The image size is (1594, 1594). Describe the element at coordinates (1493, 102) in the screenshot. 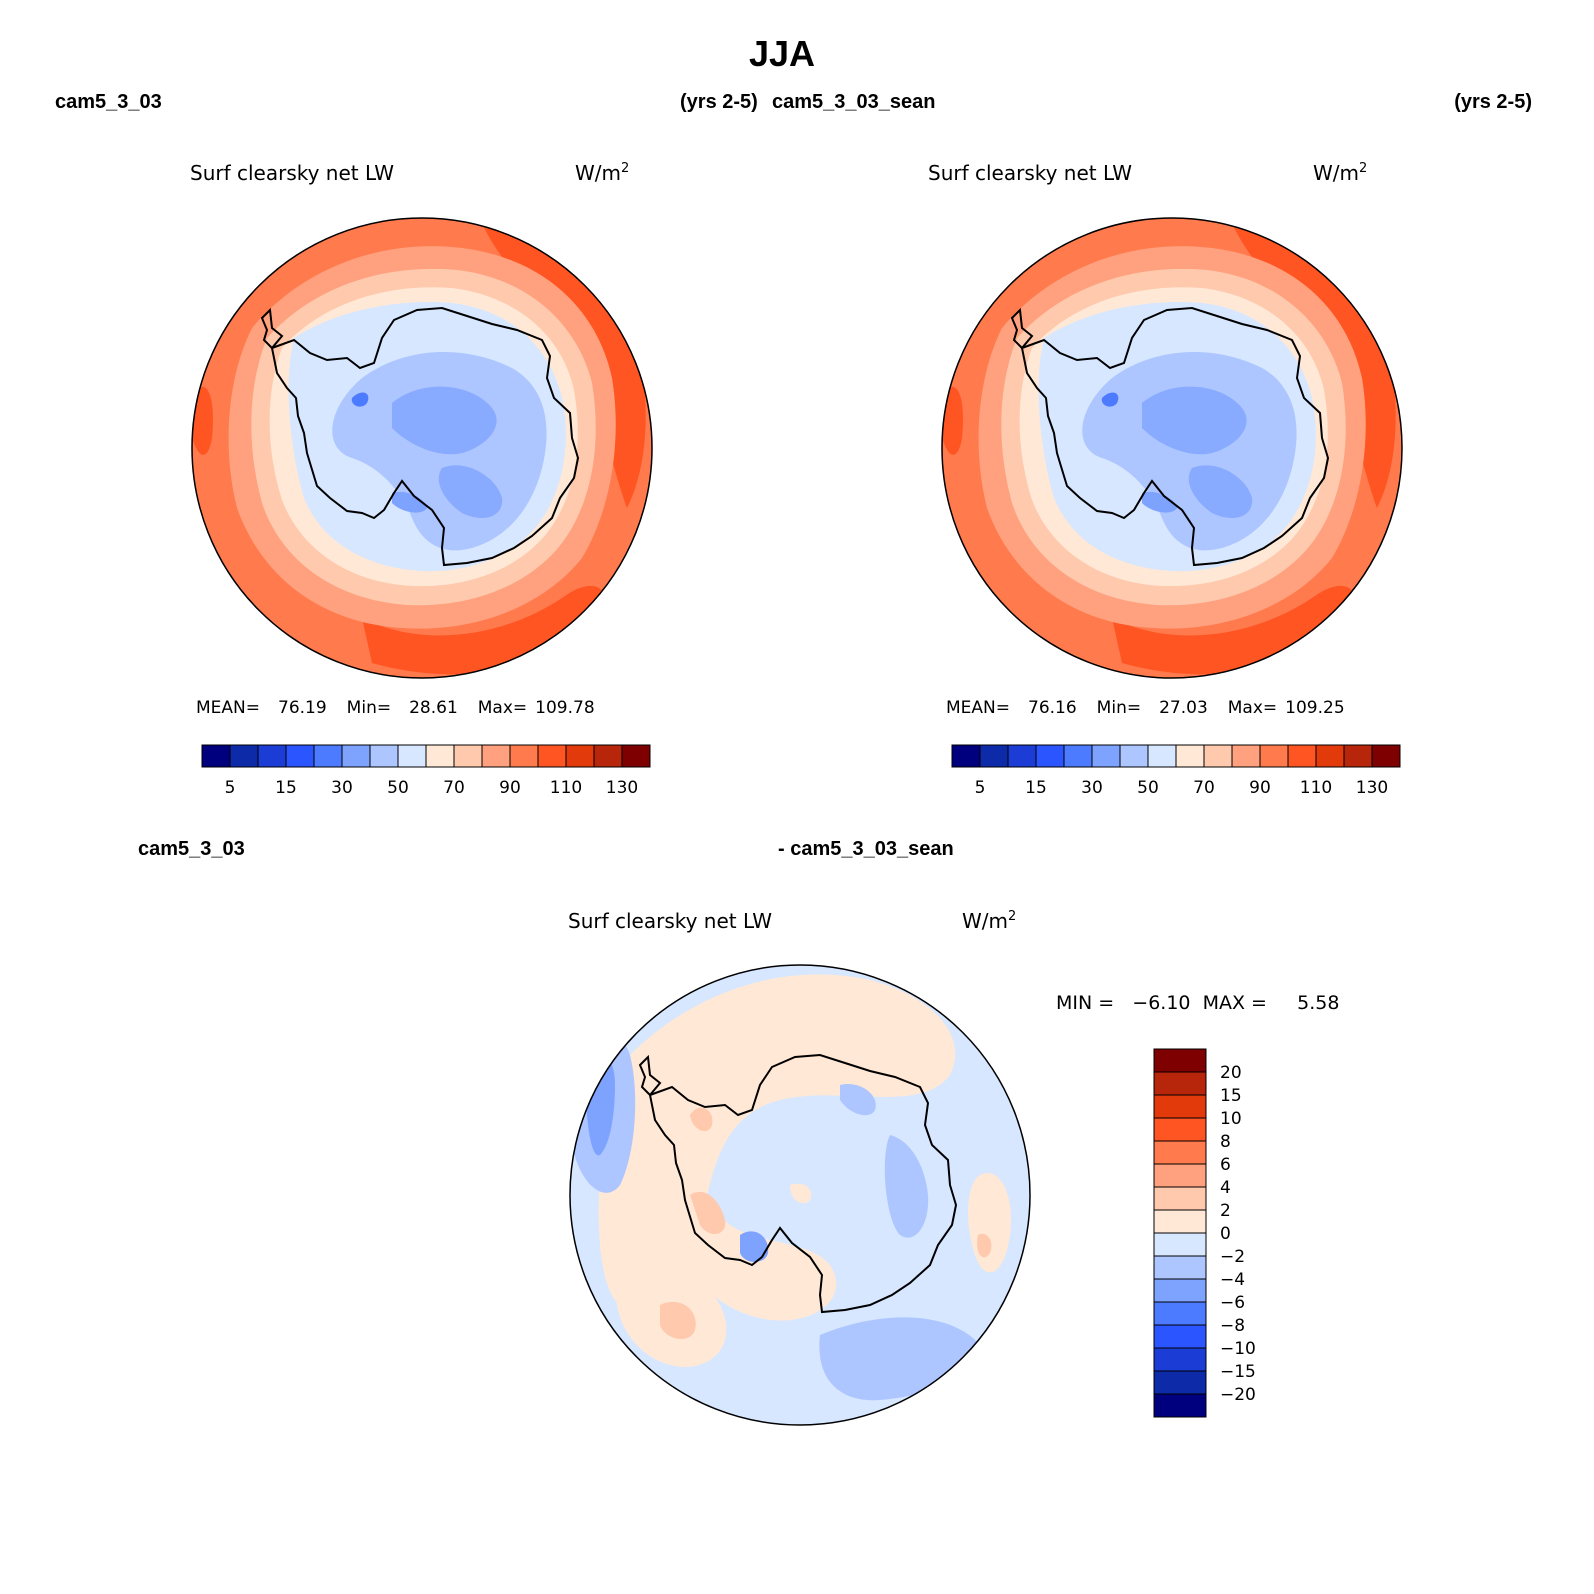

I see `panel-b-years: (yrs 2-5)` at that location.